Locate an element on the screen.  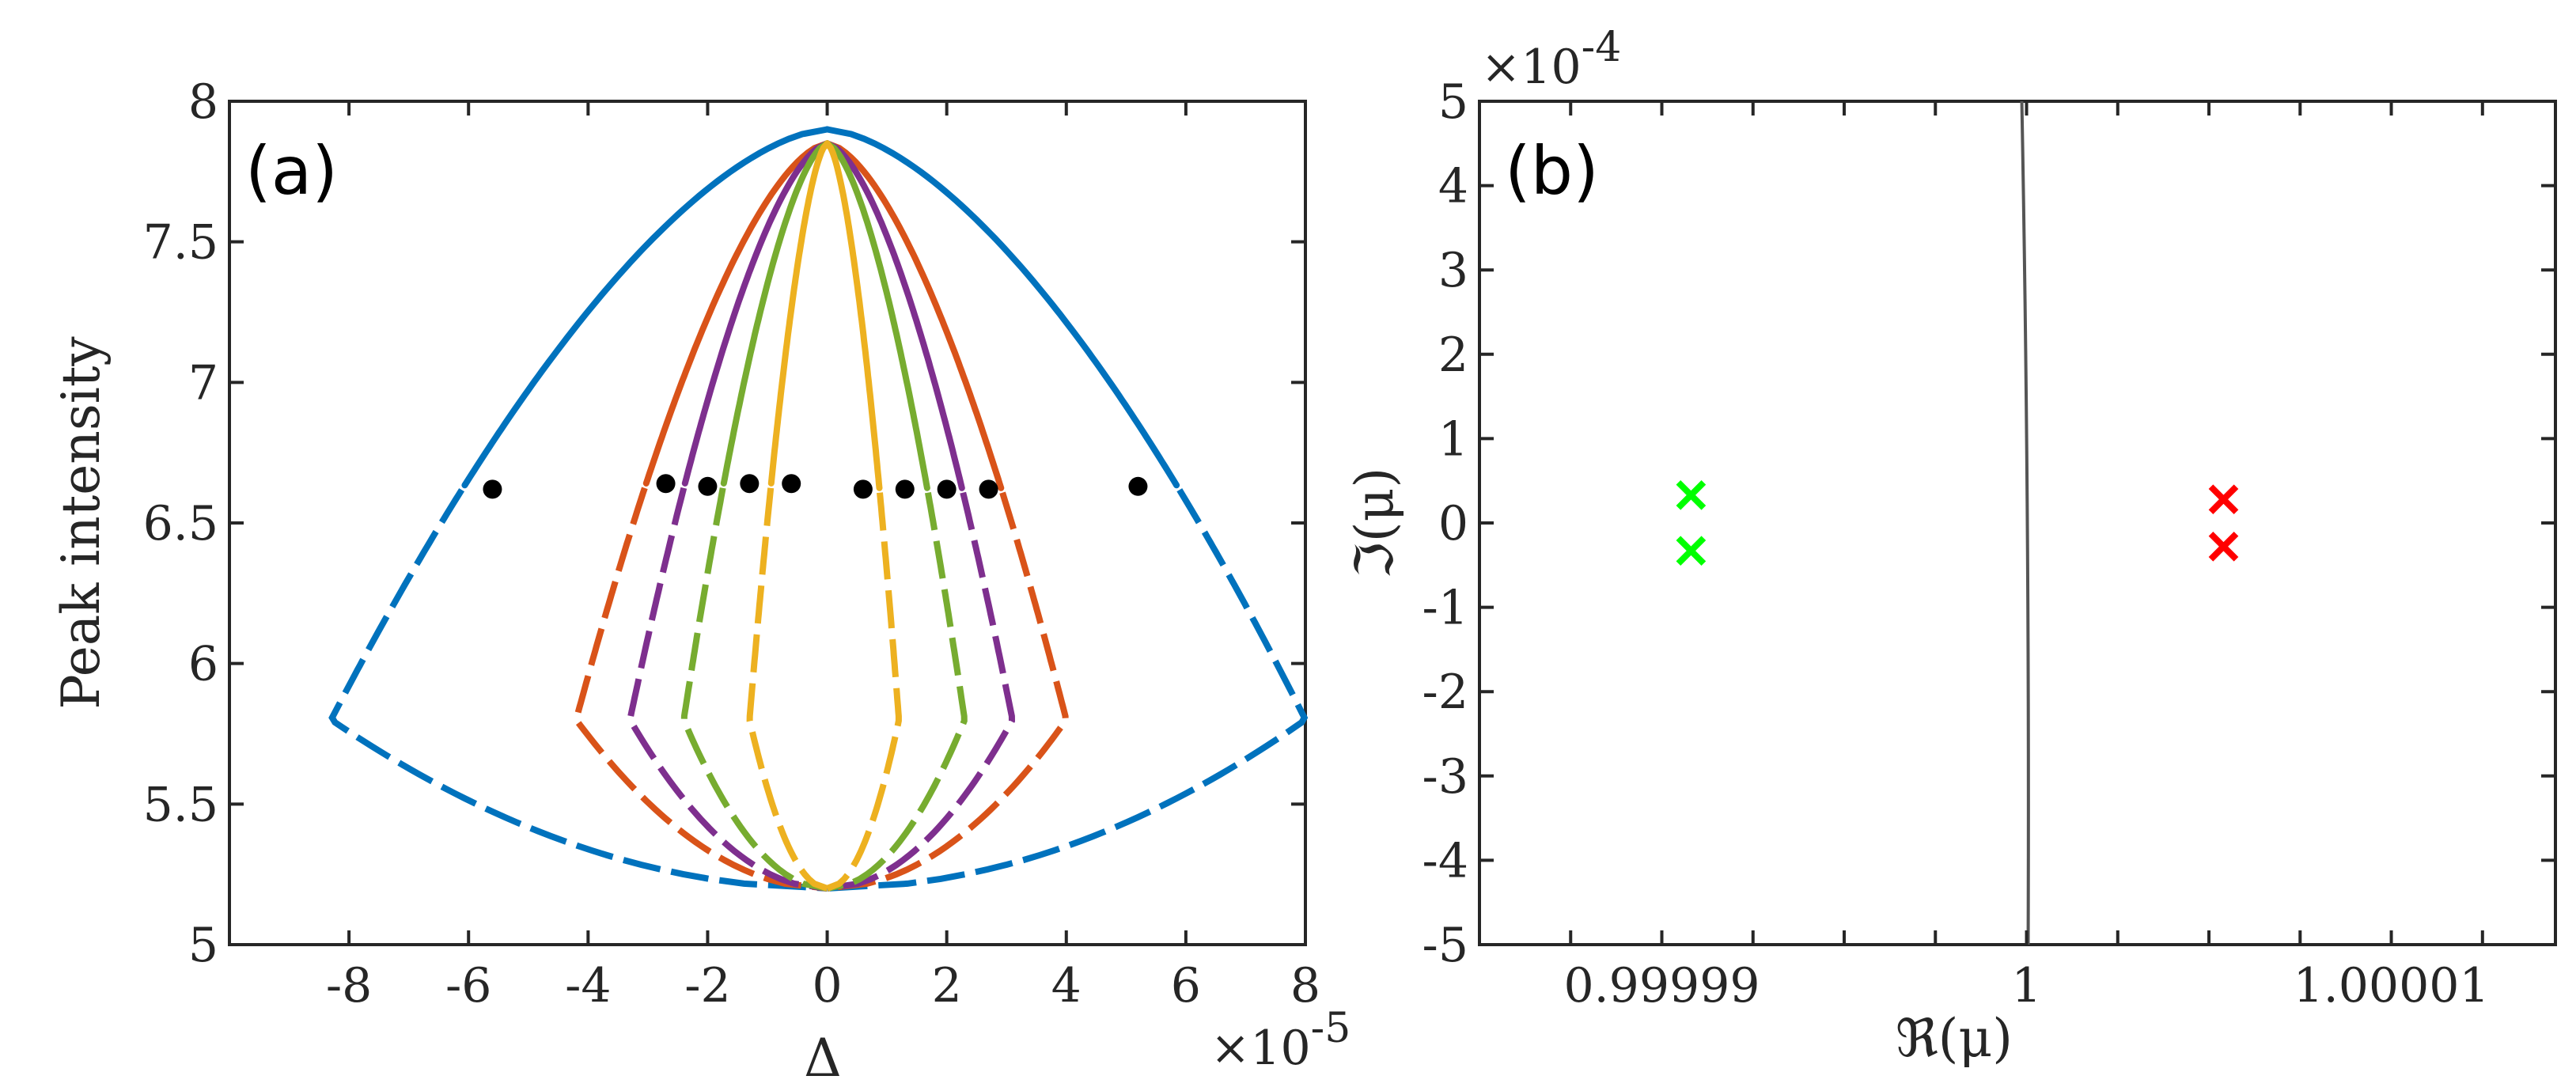
y-tick-label-b: 0 is located at coordinates (1453, 523).